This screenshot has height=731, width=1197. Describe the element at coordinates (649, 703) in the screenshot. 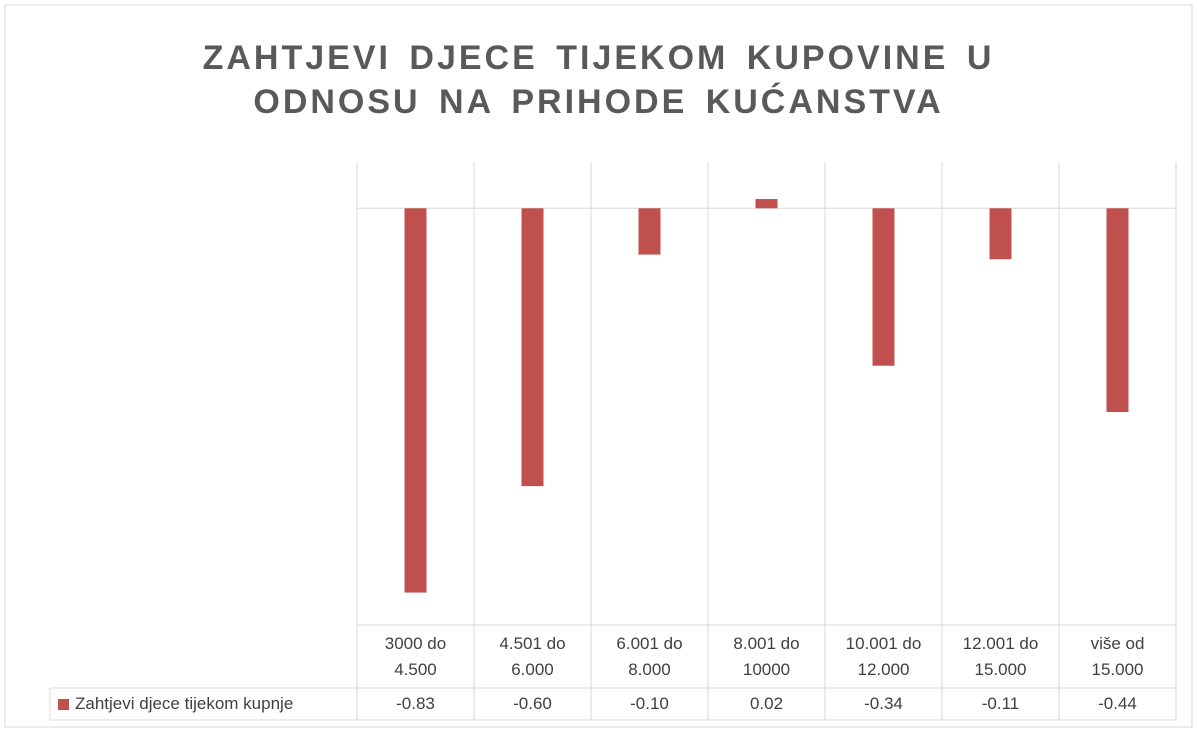

I see `value-label: -0.10` at that location.